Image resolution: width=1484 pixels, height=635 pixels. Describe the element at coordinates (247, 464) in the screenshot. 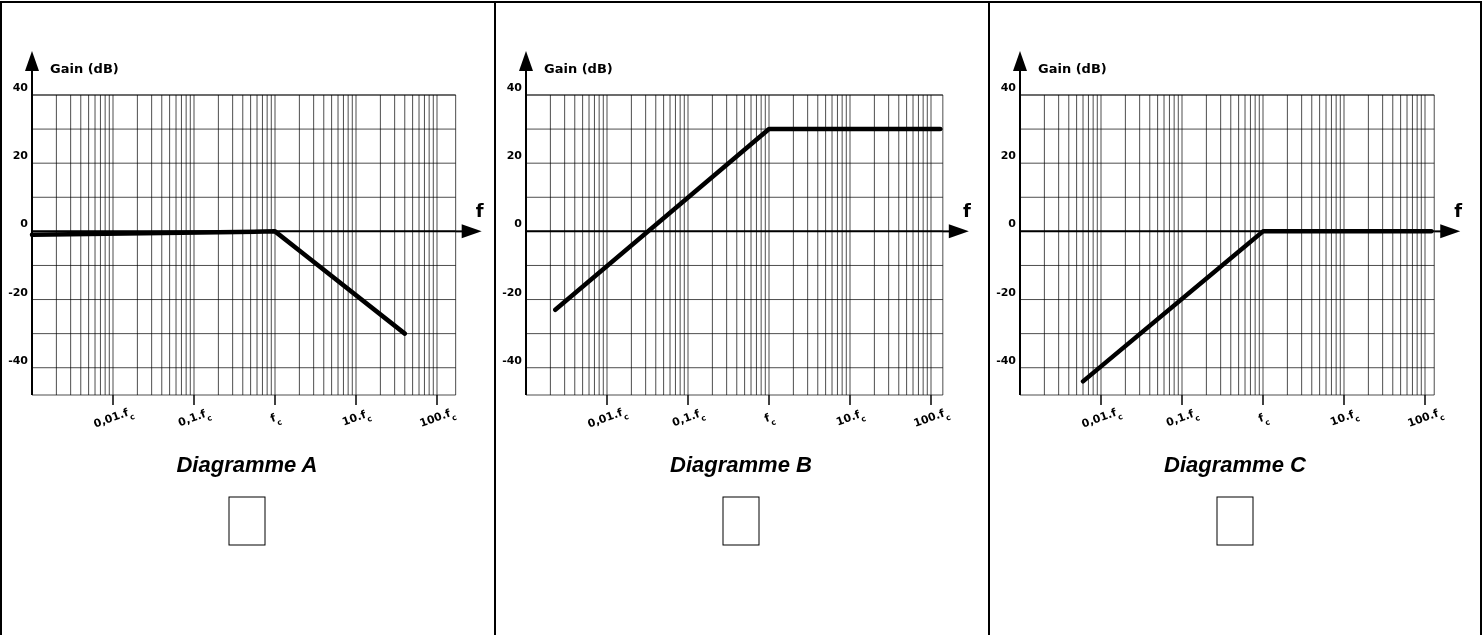

I see `text: Diagramme A` at that location.